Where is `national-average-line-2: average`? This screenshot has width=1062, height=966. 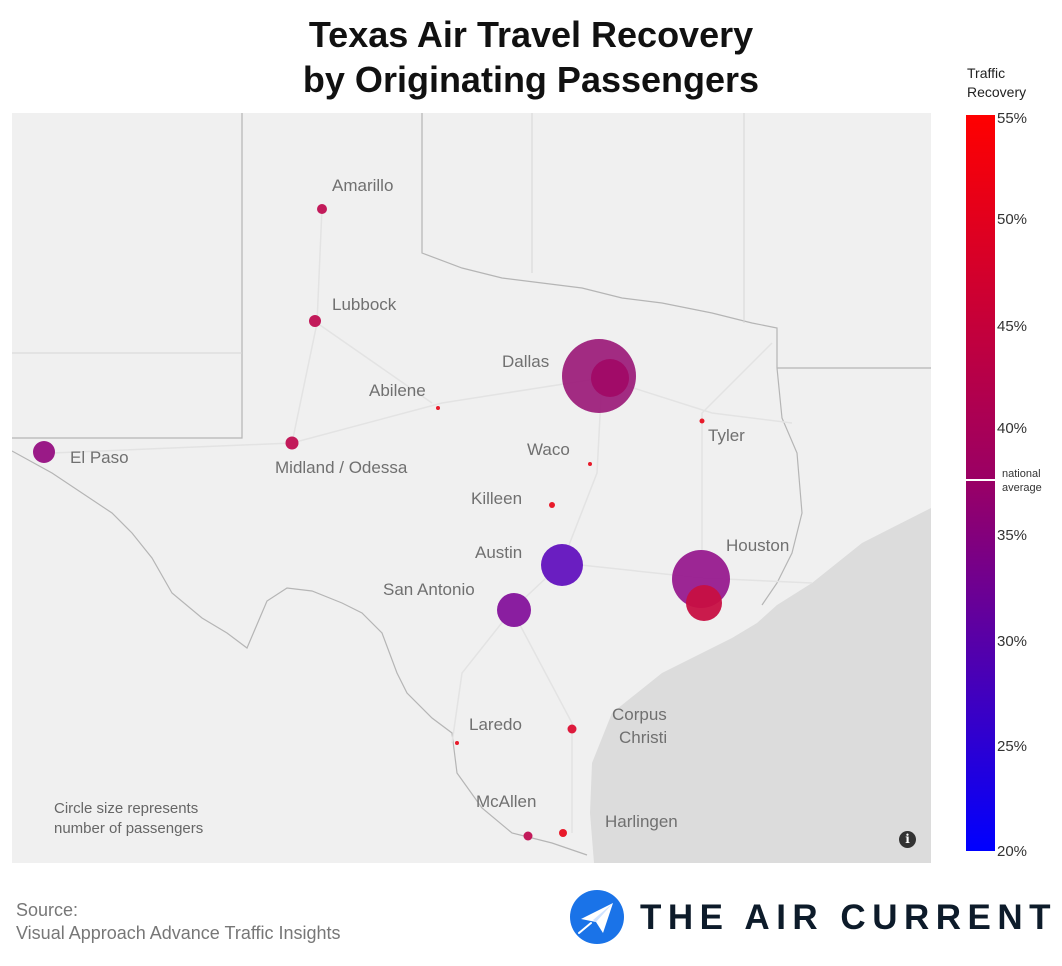 national-average-line-2: average is located at coordinates (1022, 488).